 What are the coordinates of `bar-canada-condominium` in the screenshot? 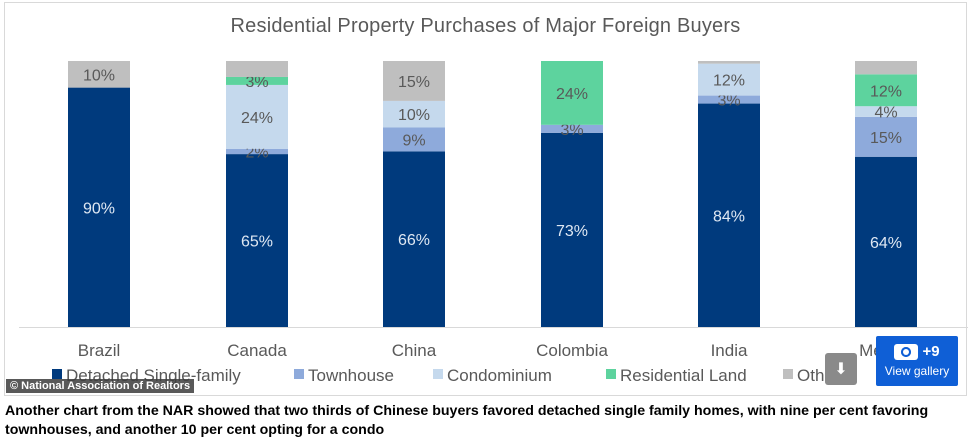 It's located at (257, 116).